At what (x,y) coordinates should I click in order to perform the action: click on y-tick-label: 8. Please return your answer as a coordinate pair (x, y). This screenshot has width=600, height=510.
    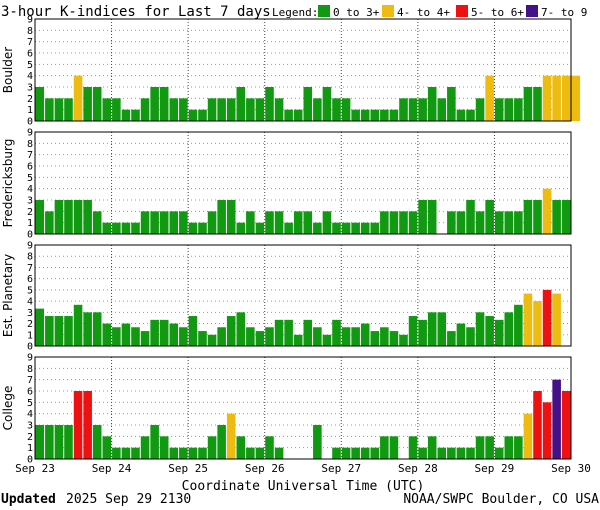
    Looking at the image, I should click on (30, 144).